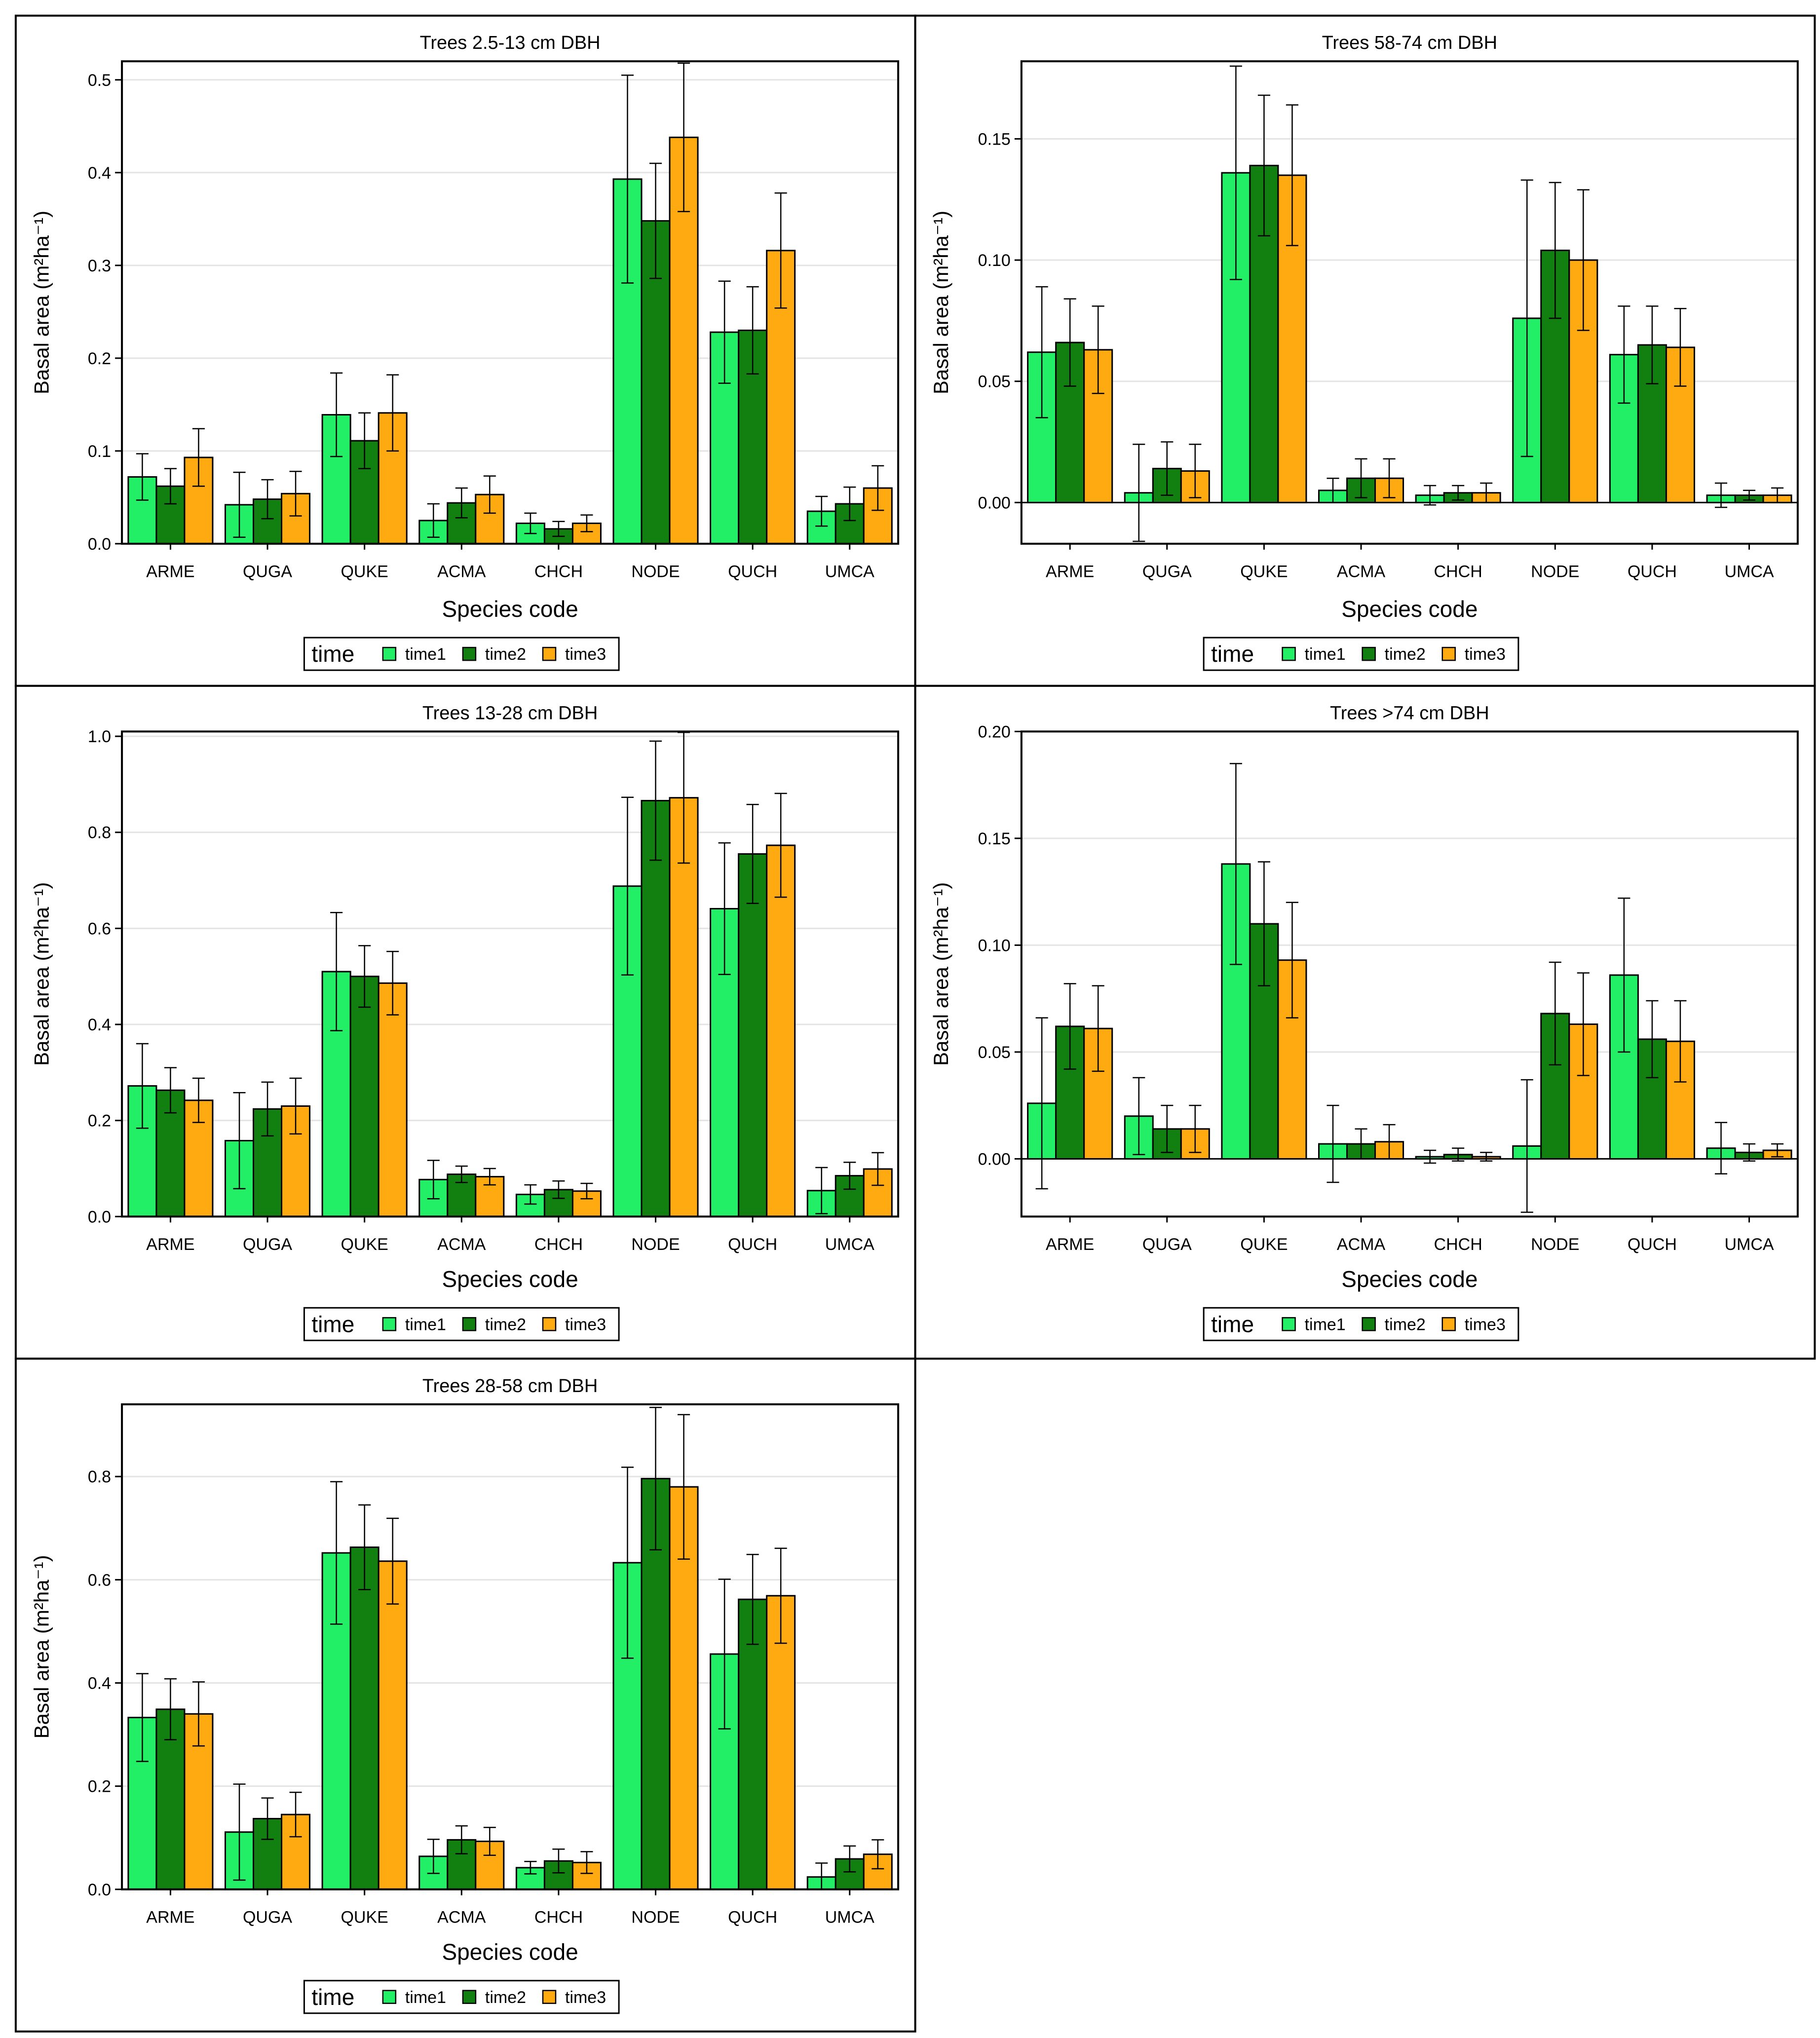  I want to click on bar-quke-time3, so click(393, 1100).